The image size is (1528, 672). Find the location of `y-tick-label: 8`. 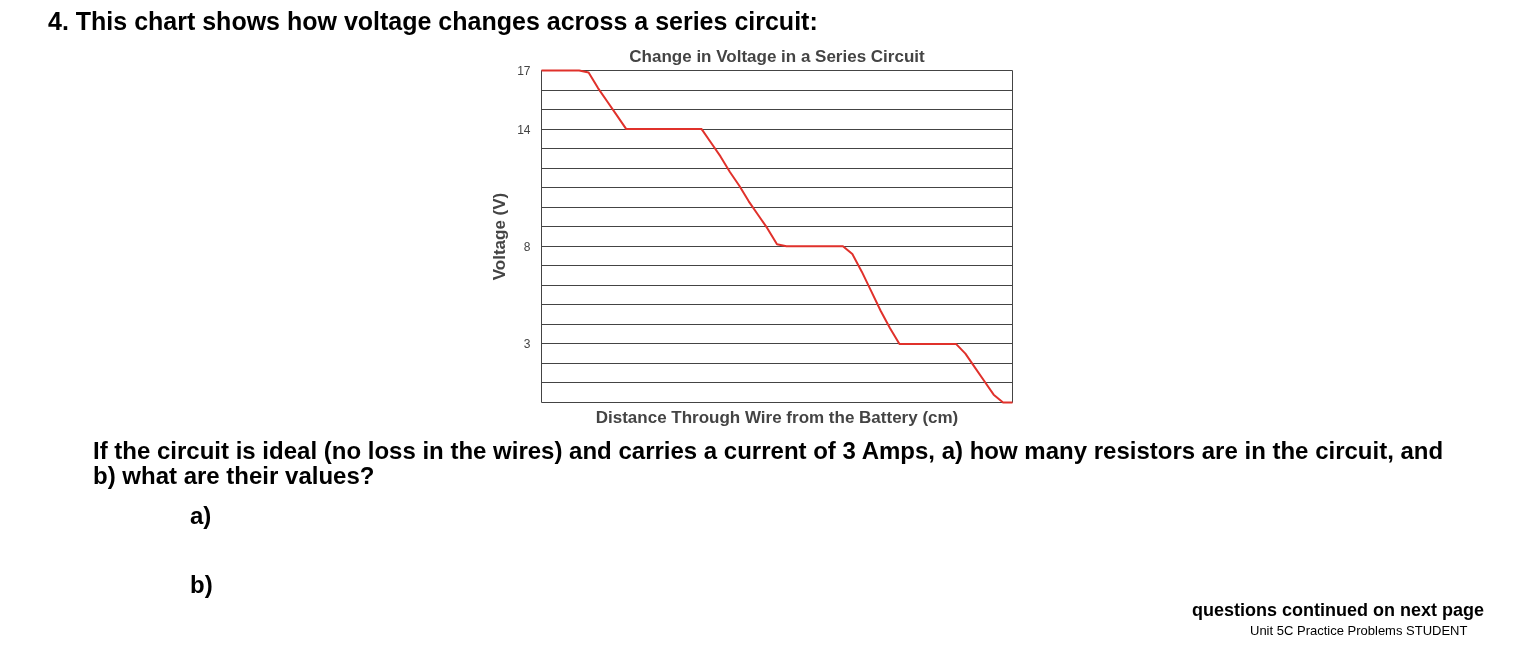

y-tick-label: 8 is located at coordinates (527, 247).